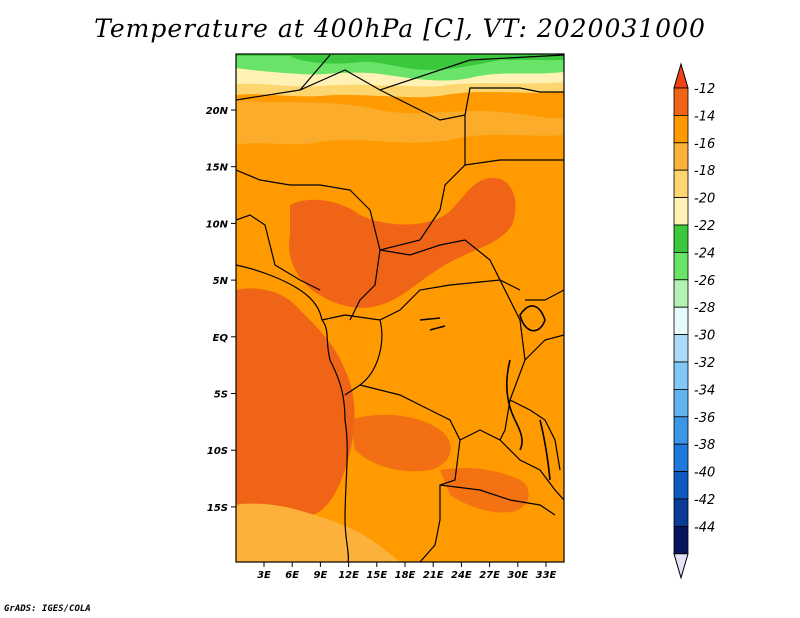 Image resolution: width=800 pixels, height=618 pixels. I want to click on lon-tick-label: 21E, so click(433, 575).